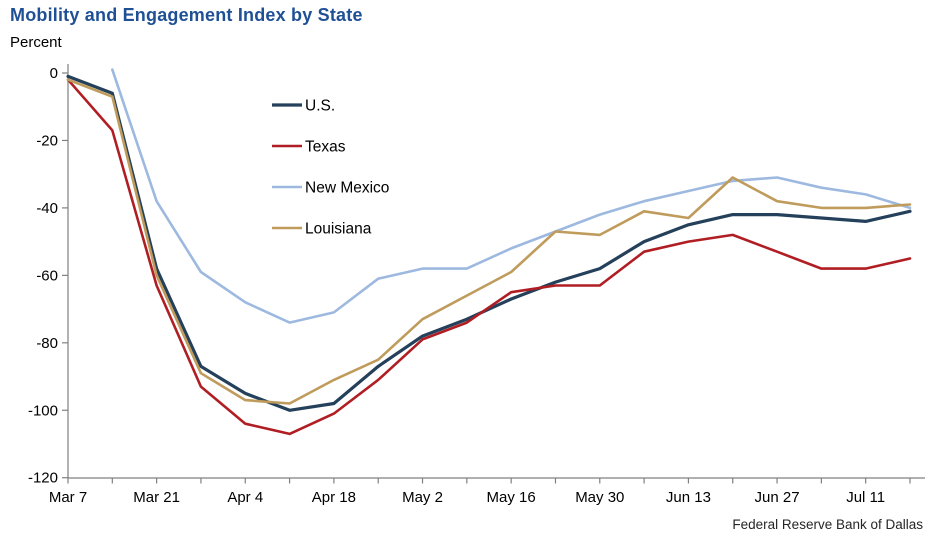 Image resolution: width=935 pixels, height=538 pixels. What do you see at coordinates (688, 497) in the screenshot?
I see `x-tick-label: Jun 13` at bounding box center [688, 497].